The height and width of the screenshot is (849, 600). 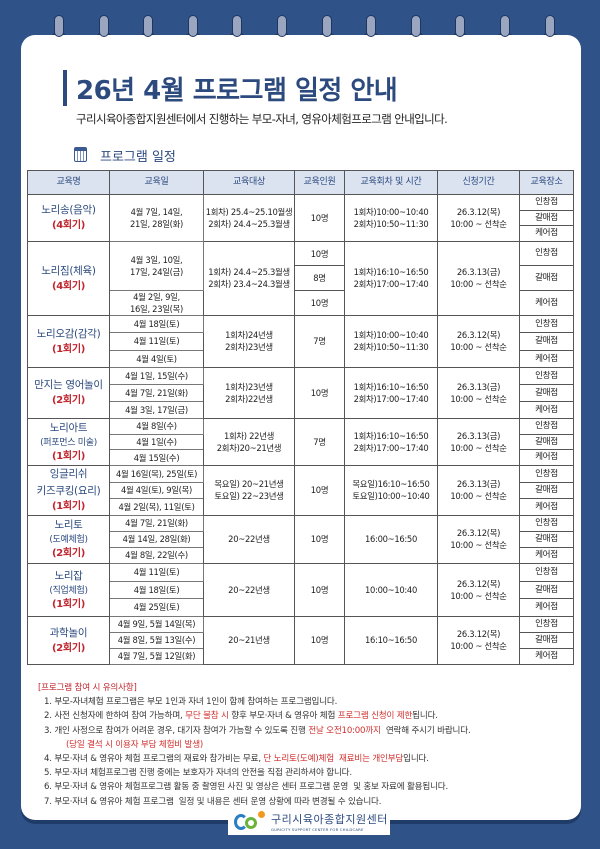 I want to click on education-target: 1회차) 22년생 2회차)20~21년생, so click(x=249, y=441).